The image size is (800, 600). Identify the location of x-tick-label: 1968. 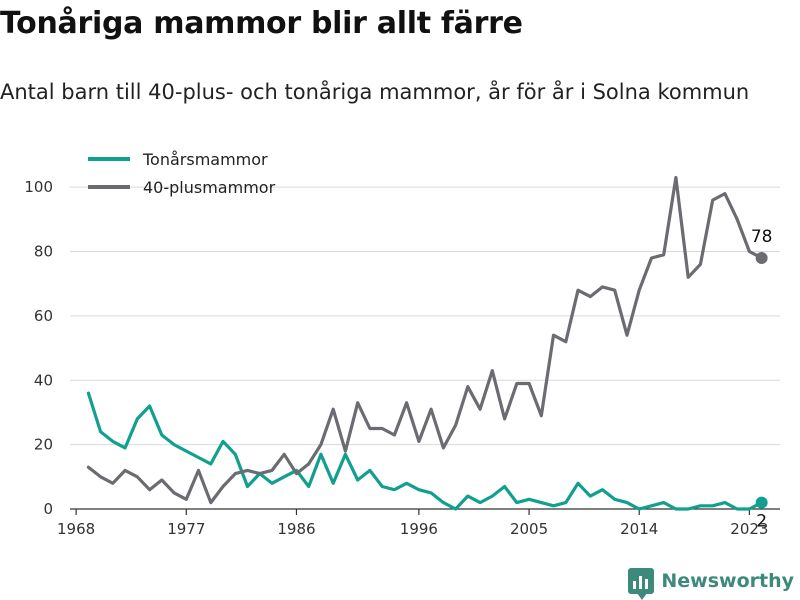
(76, 529).